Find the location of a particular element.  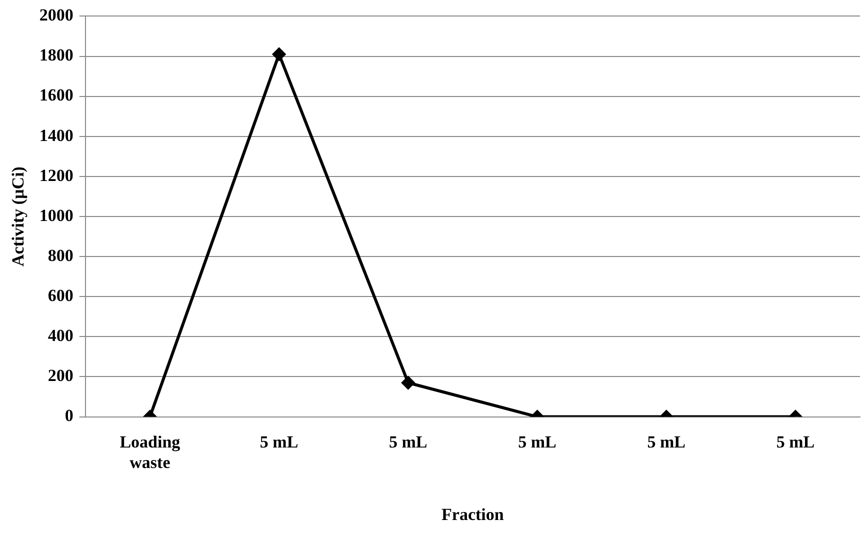

y-tick-label: 1000 is located at coordinates (56, 215).